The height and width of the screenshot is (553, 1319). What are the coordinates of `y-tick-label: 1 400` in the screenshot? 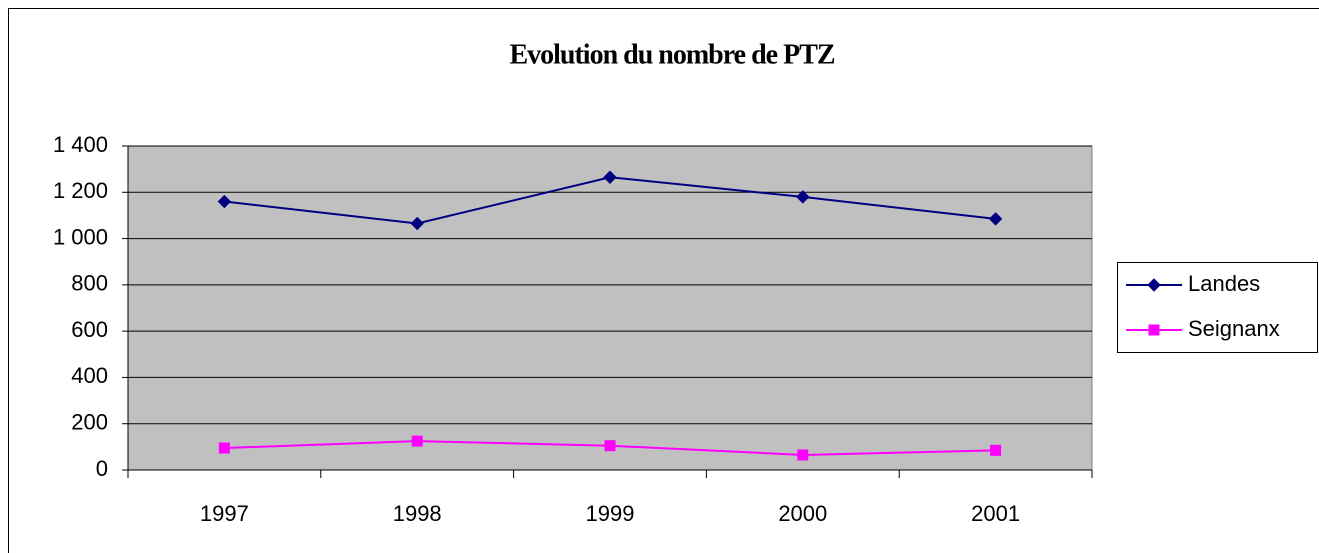 It's located at (80, 144).